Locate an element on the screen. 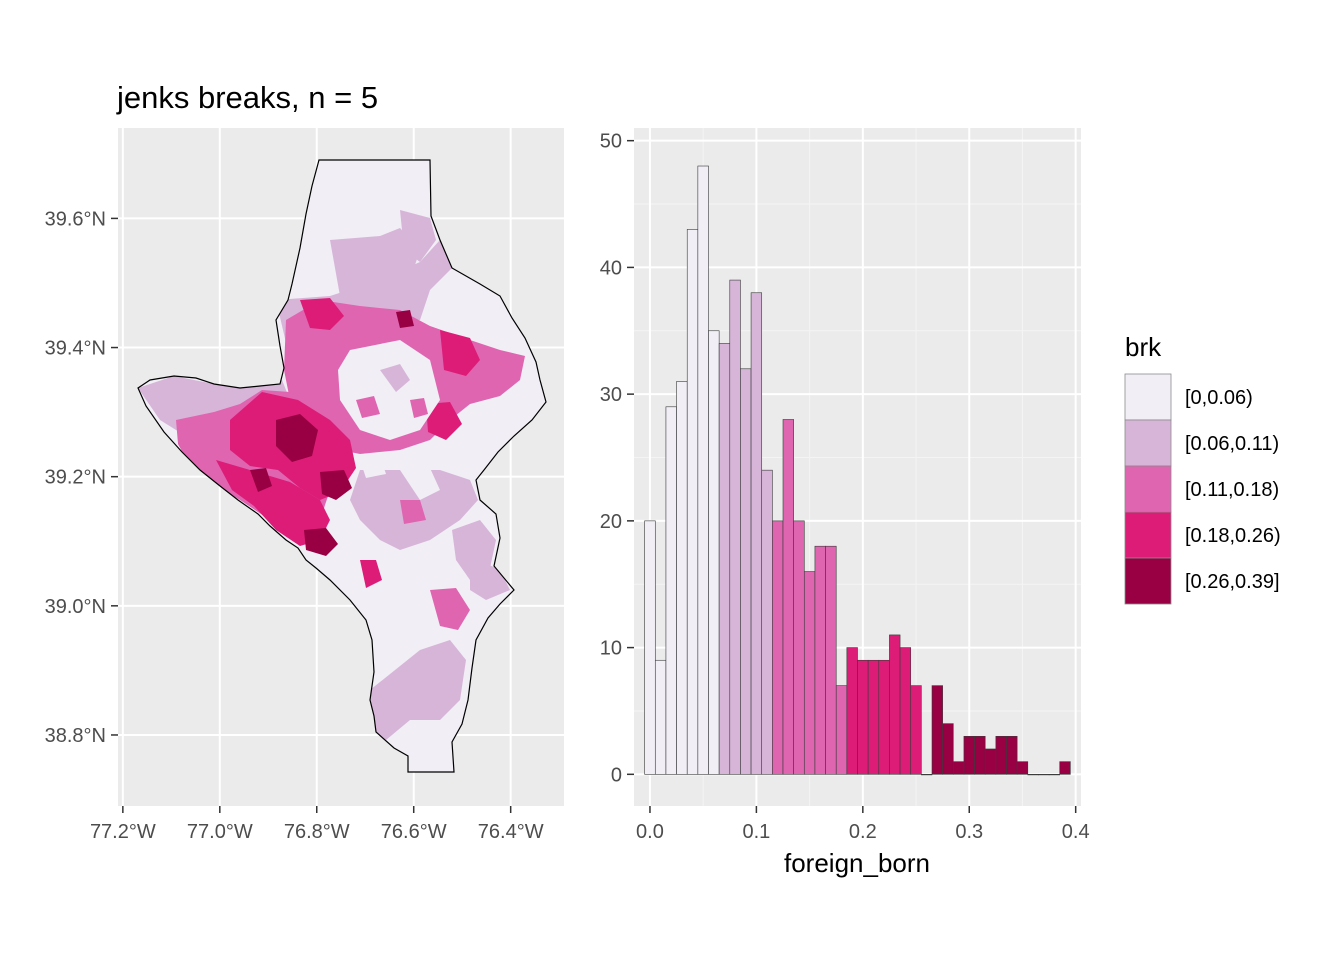 The width and height of the screenshot is (1344, 960). hist-y-tick-label: 0 is located at coordinates (616, 775).